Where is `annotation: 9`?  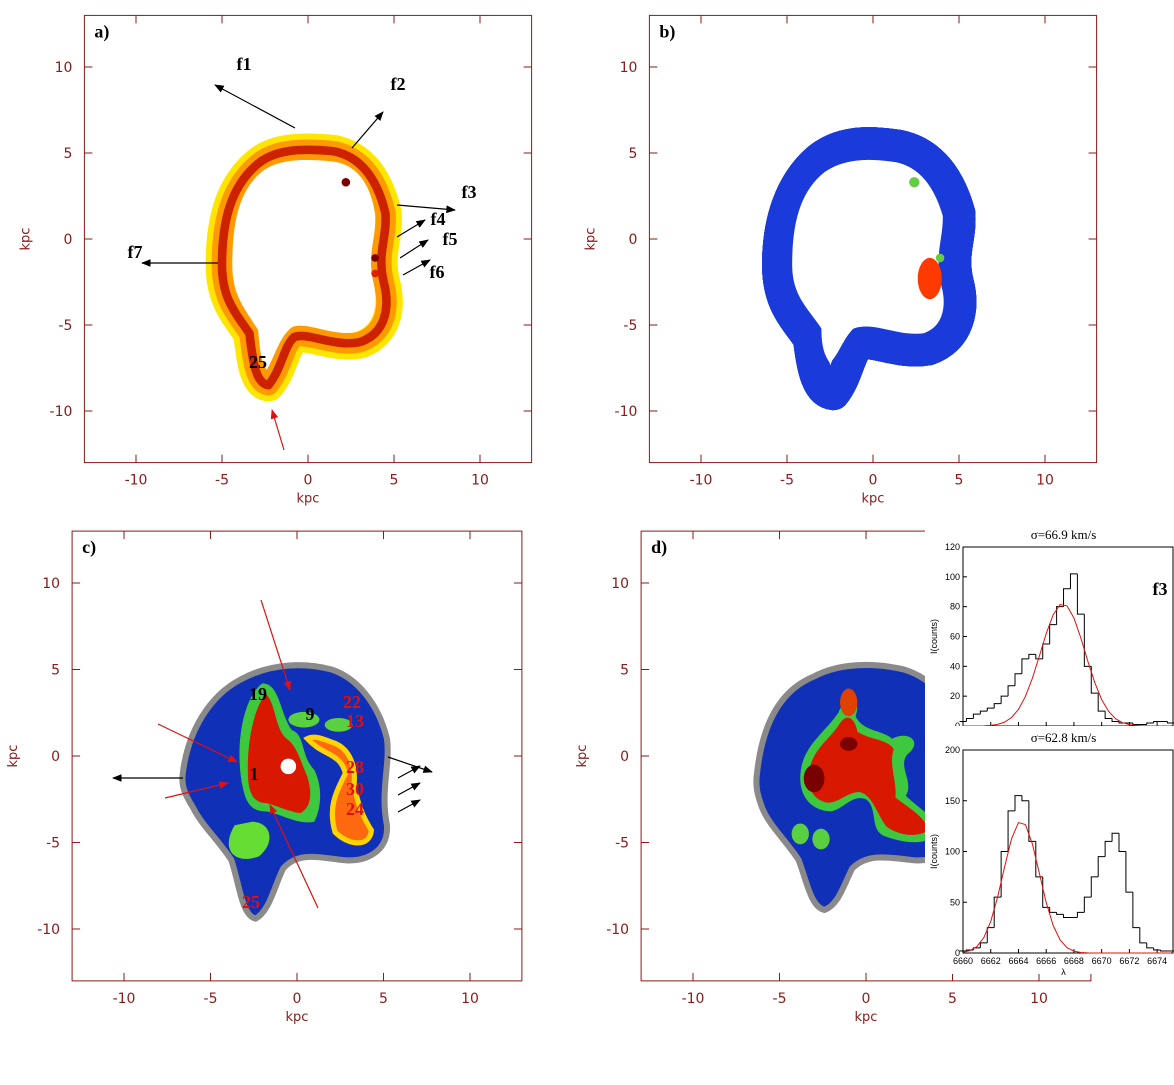 annotation: 9 is located at coordinates (310, 714).